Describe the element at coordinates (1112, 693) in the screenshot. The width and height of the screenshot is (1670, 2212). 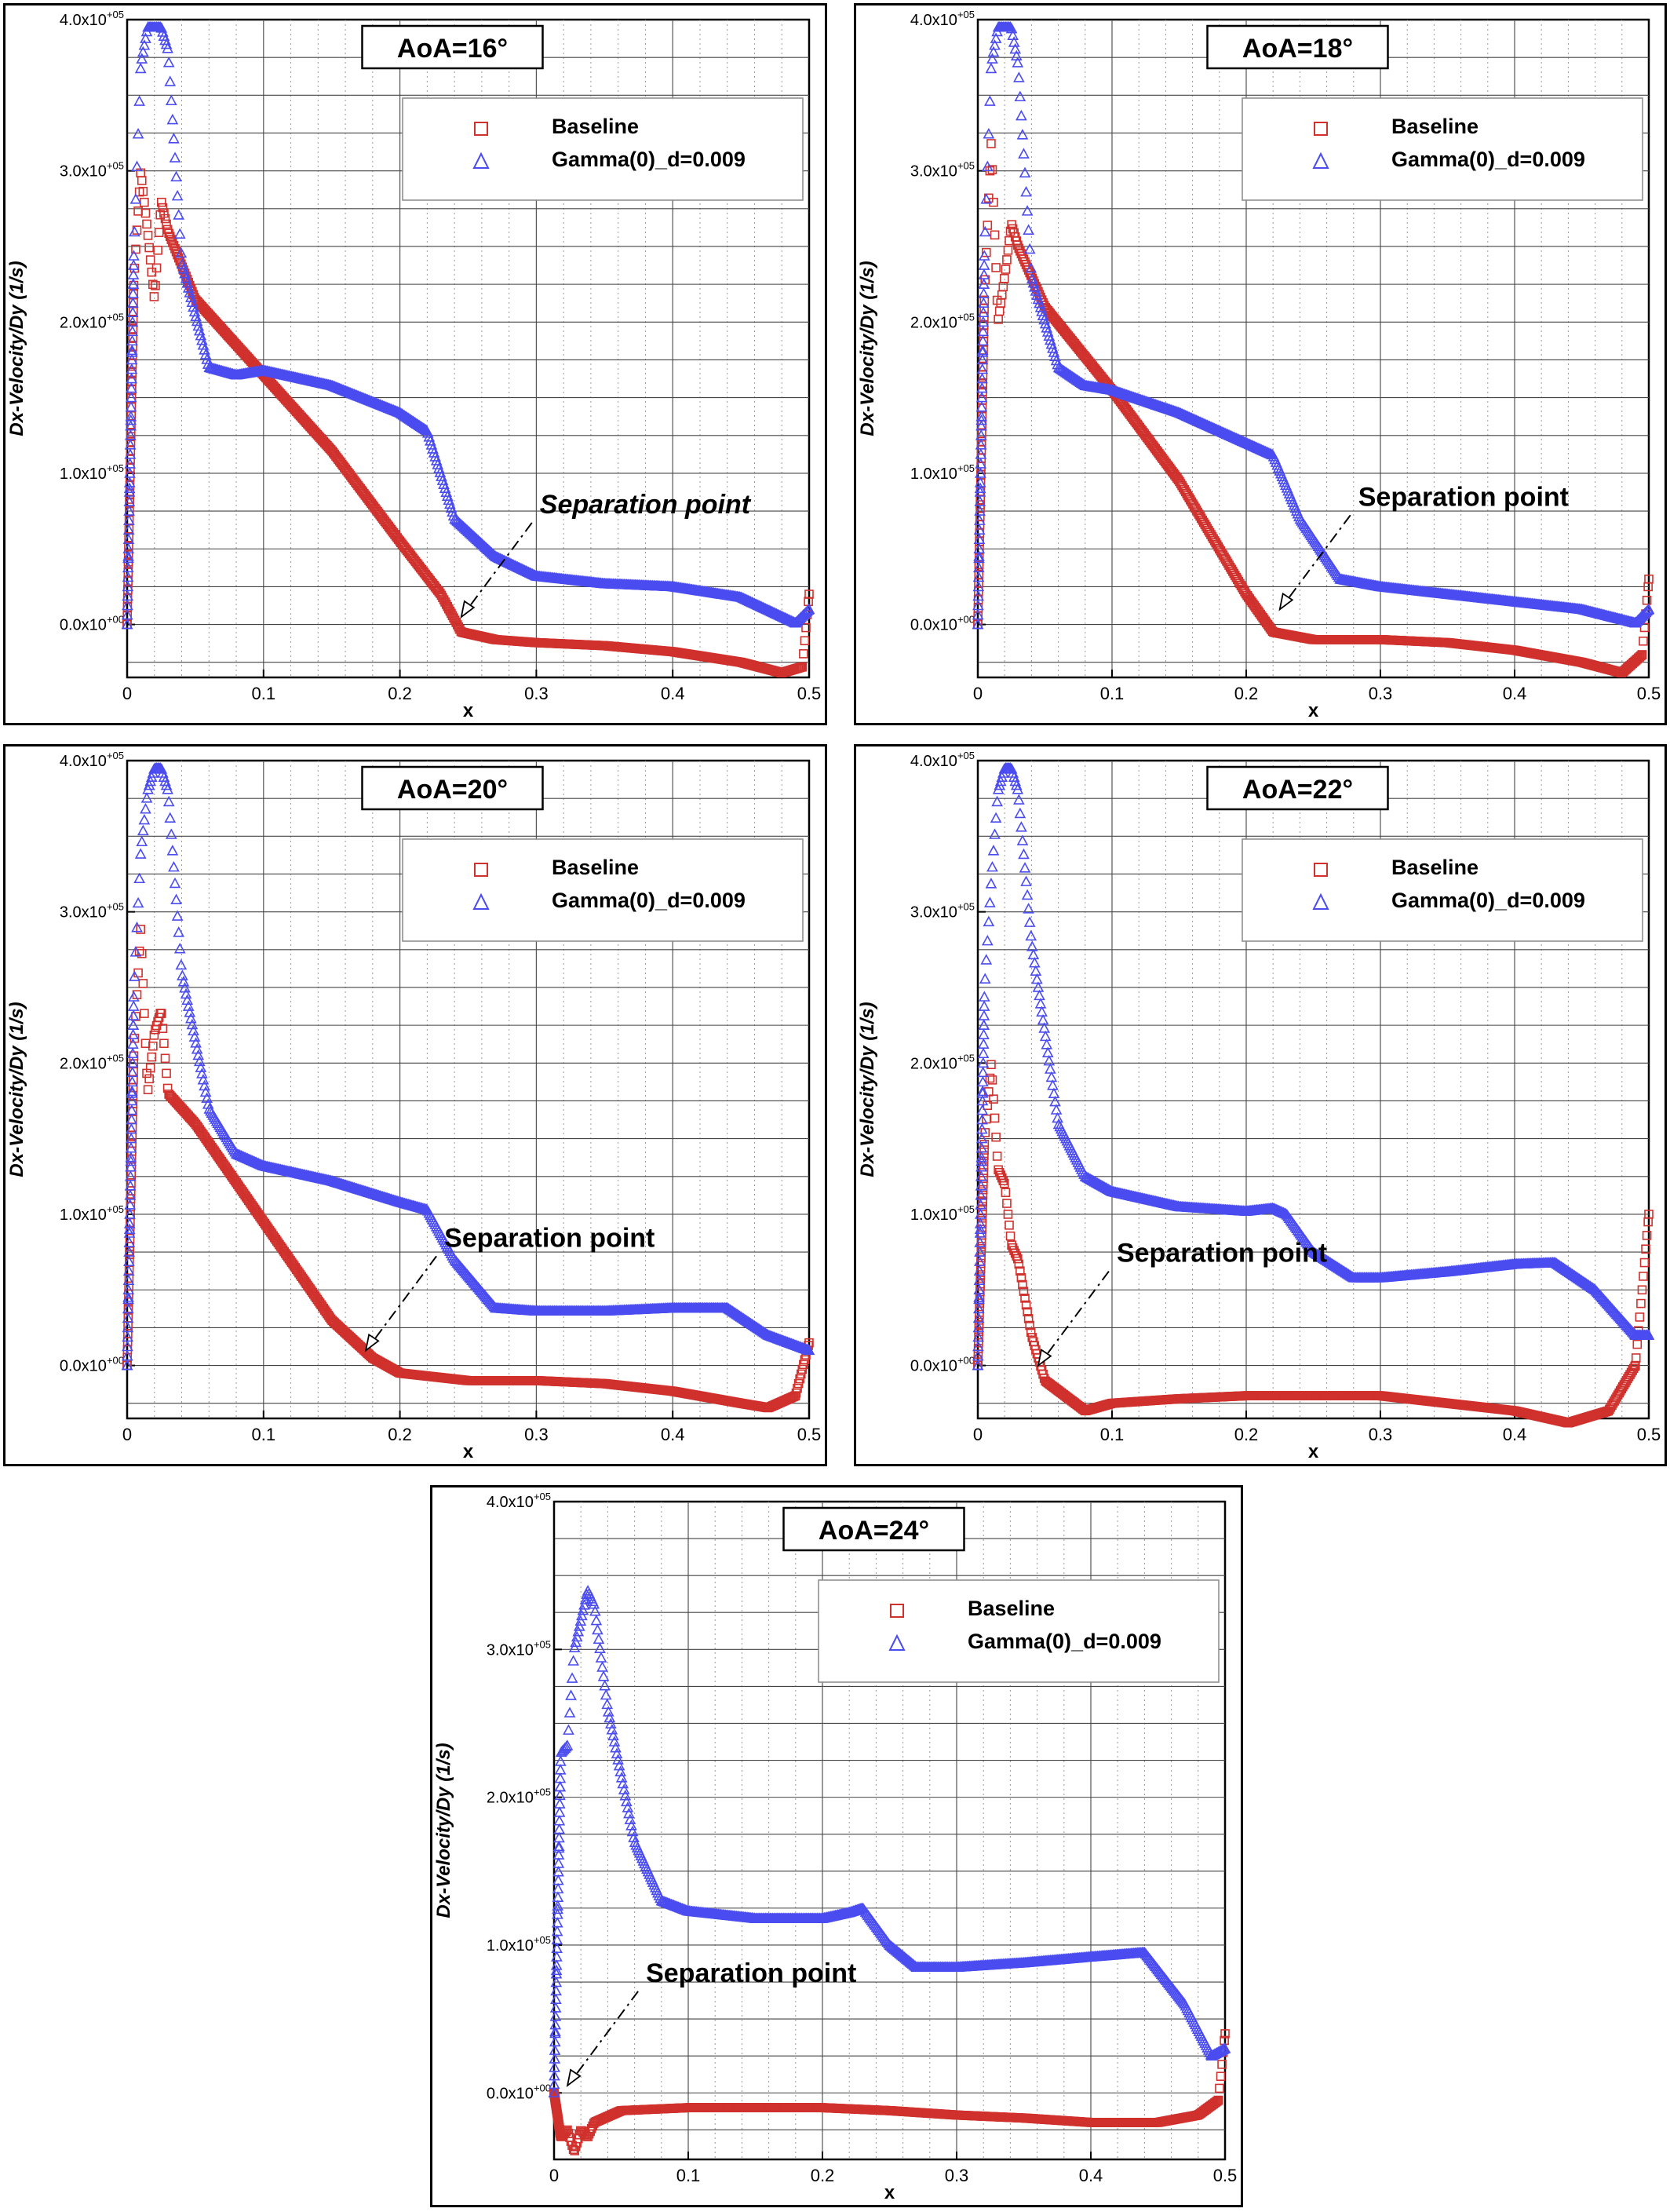
I see `x-tick-label: 0.1` at that location.